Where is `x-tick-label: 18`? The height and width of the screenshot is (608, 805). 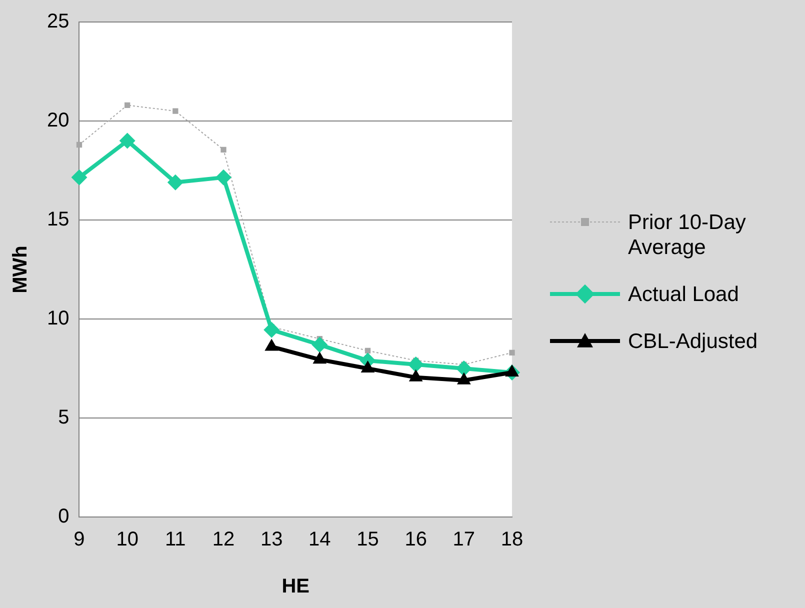
x-tick-label: 18 is located at coordinates (512, 539).